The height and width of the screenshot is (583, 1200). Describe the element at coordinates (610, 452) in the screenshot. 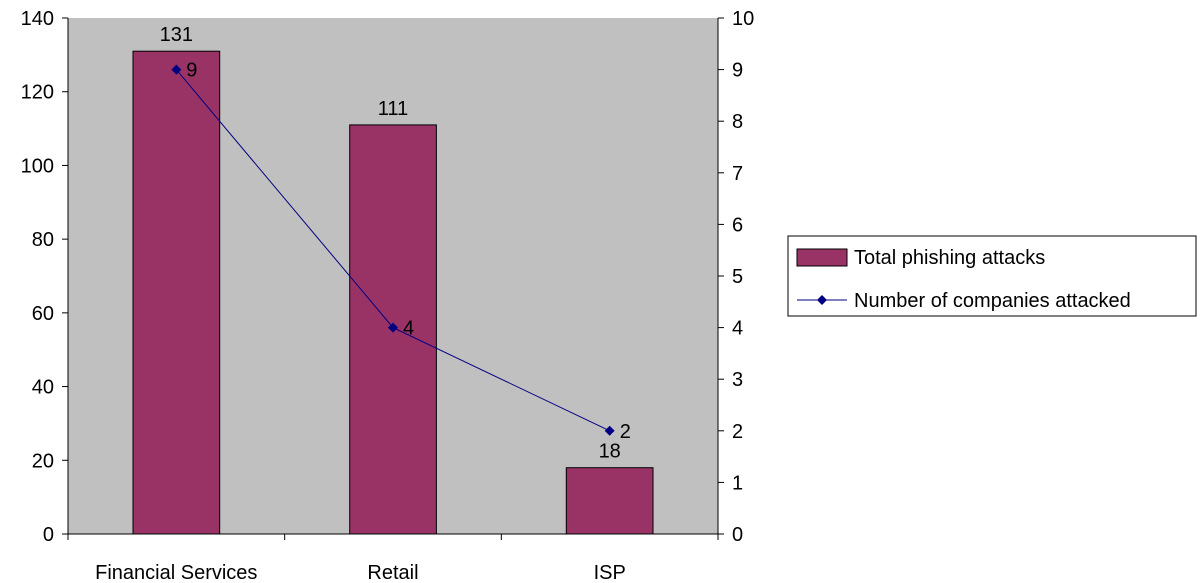

I see `bar-value-label-2: 18` at that location.